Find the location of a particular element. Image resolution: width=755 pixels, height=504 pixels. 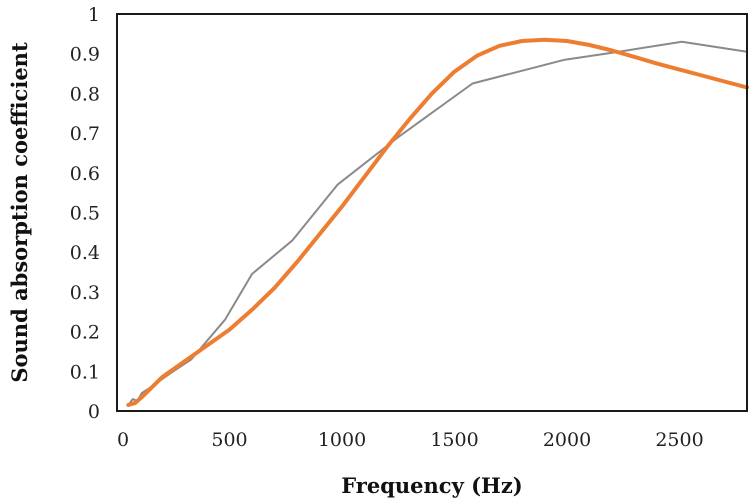

y-tick-label: 1 is located at coordinates (94, 15).